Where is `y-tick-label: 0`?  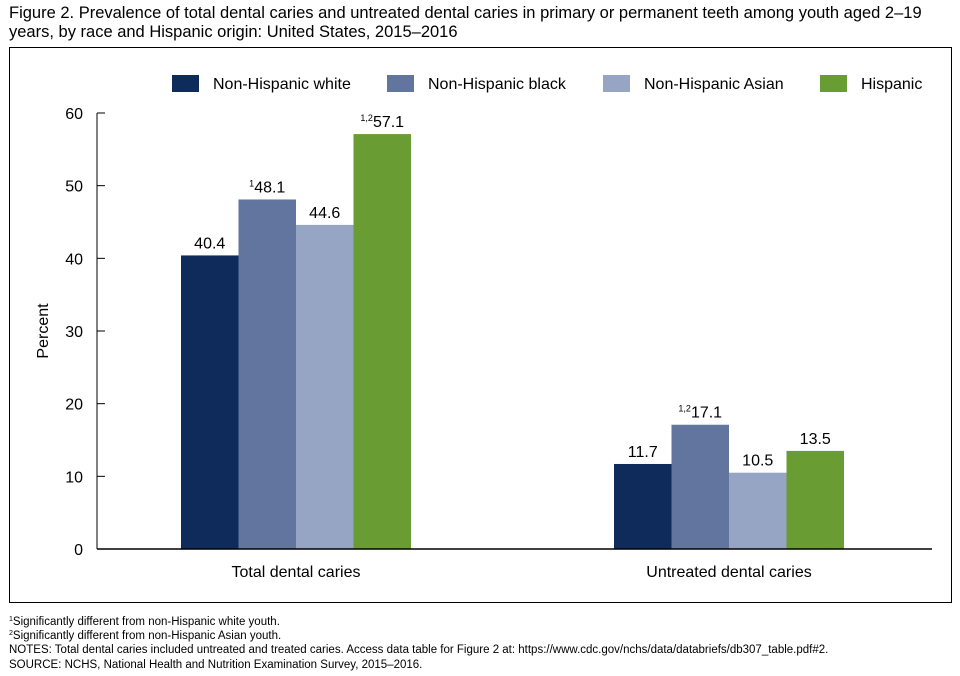 y-tick-label: 0 is located at coordinates (78, 550).